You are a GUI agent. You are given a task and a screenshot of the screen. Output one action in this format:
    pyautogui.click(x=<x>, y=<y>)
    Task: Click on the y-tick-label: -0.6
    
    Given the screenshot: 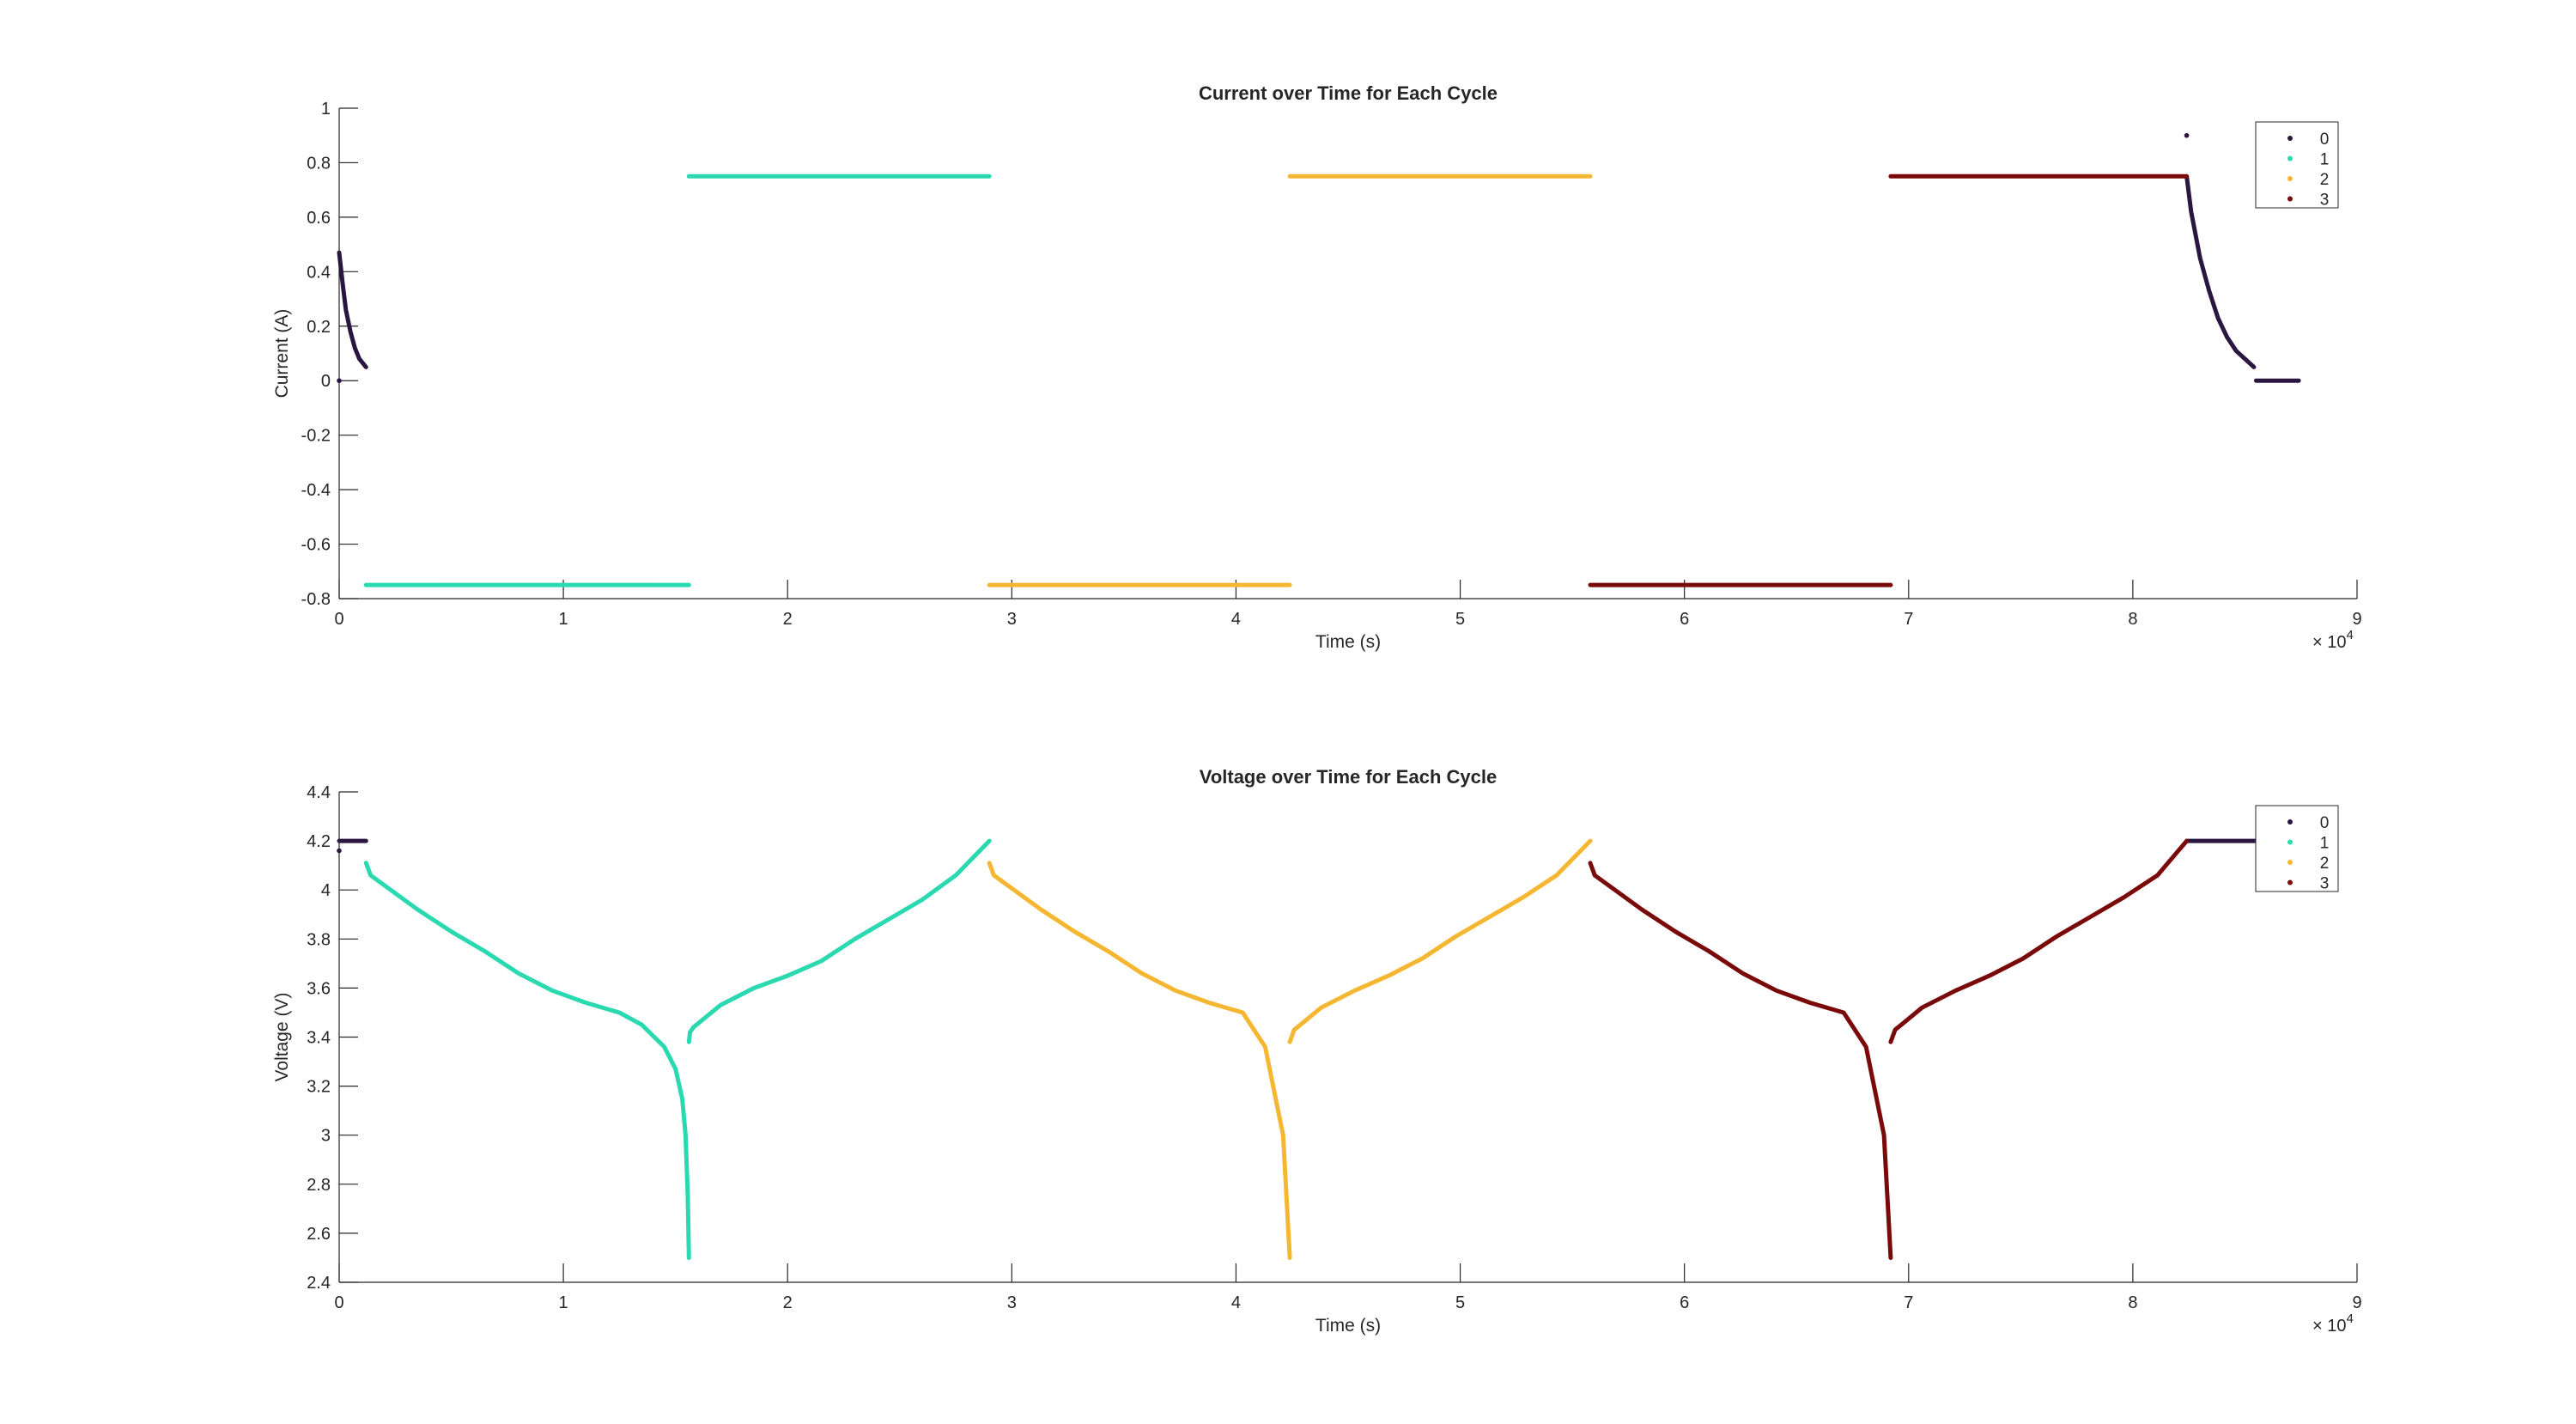 What is the action you would take?
    pyautogui.click(x=316, y=545)
    